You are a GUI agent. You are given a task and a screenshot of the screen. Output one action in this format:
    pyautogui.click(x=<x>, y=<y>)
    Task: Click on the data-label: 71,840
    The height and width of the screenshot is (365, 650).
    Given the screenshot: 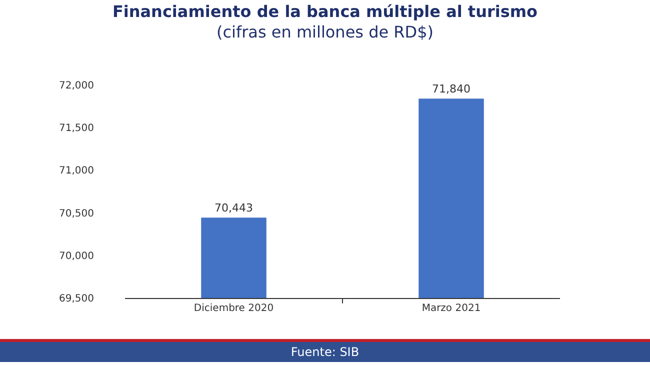 What is the action you would take?
    pyautogui.click(x=451, y=89)
    